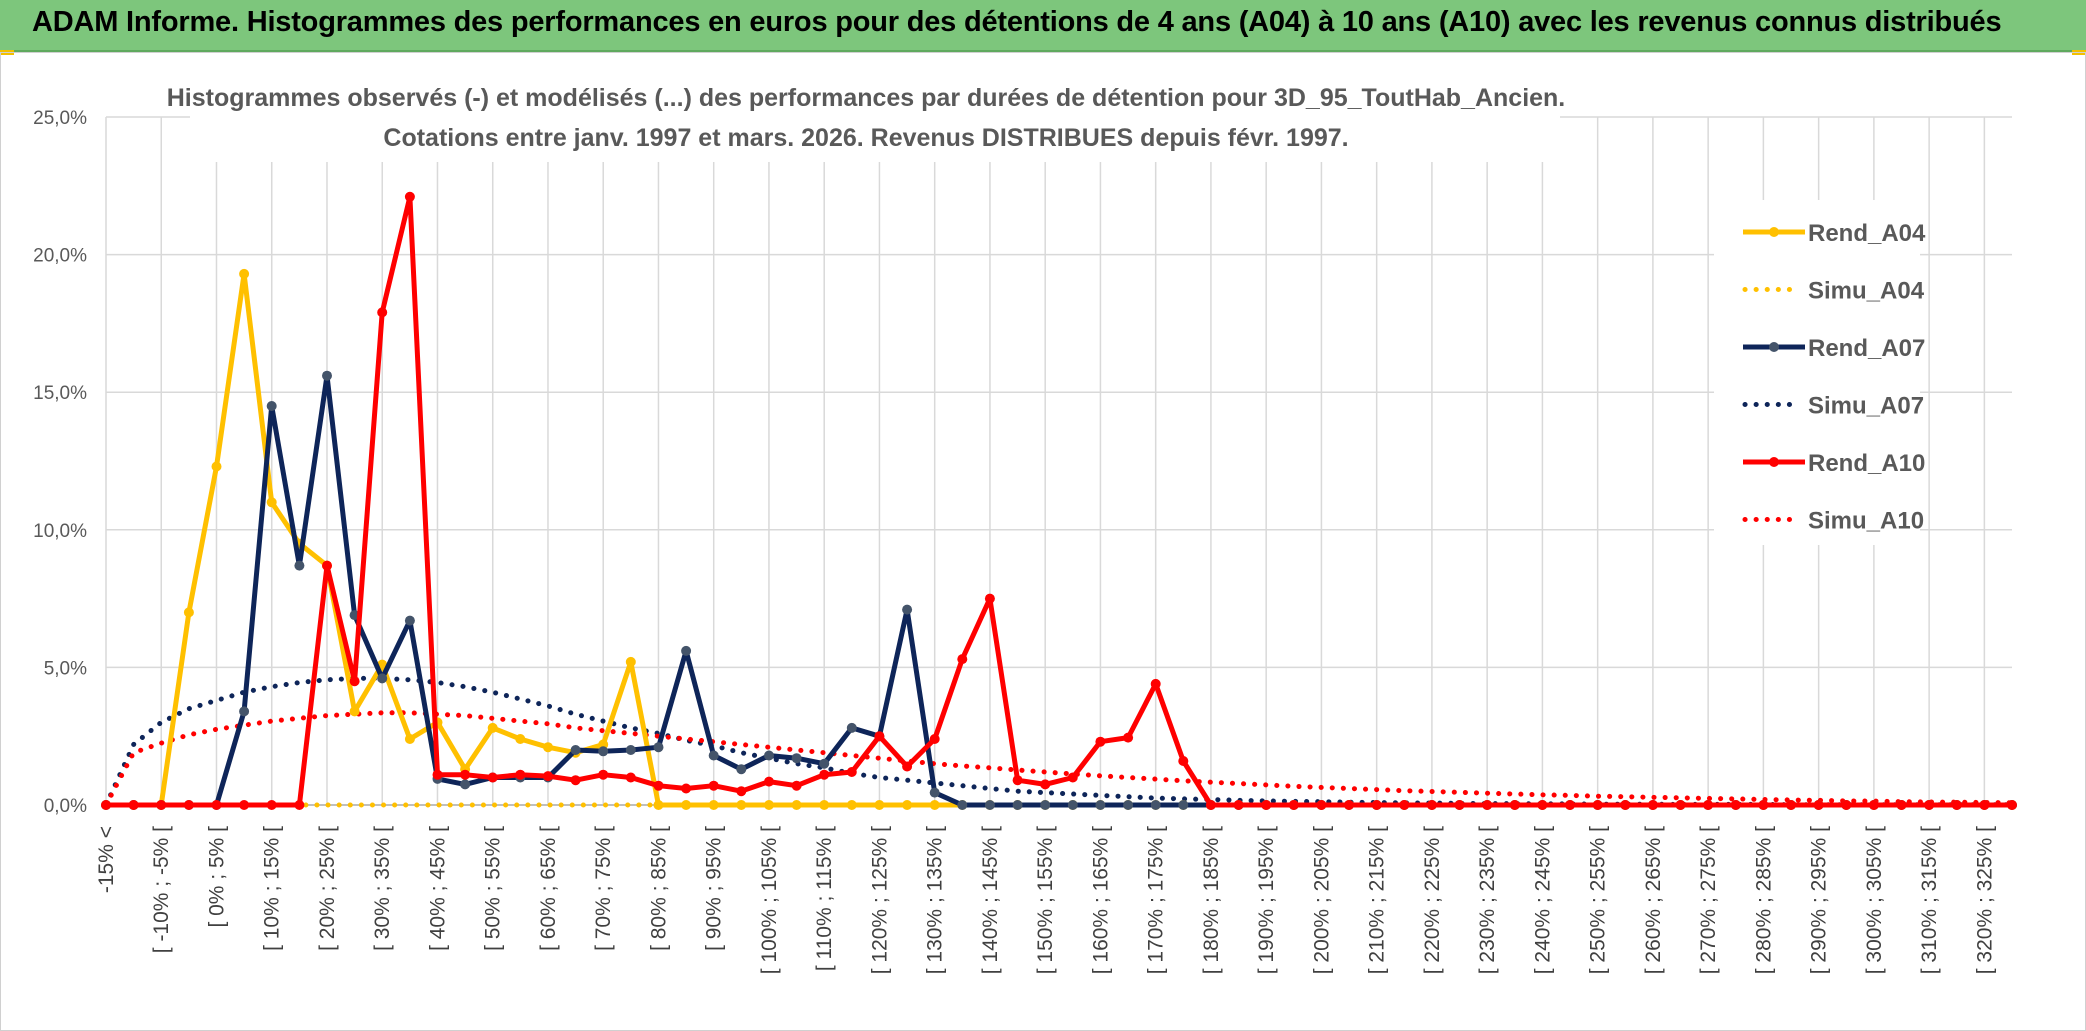 Image resolution: width=2086 pixels, height=1031 pixels. Describe the element at coordinates (990, 900) in the screenshot. I see `x-tick-label: [ 140% ; 145% [` at that location.